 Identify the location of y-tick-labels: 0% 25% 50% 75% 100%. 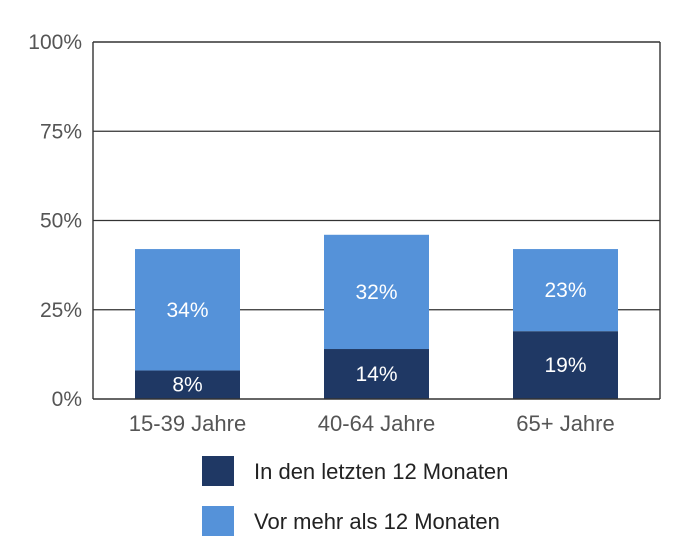
(55, 221).